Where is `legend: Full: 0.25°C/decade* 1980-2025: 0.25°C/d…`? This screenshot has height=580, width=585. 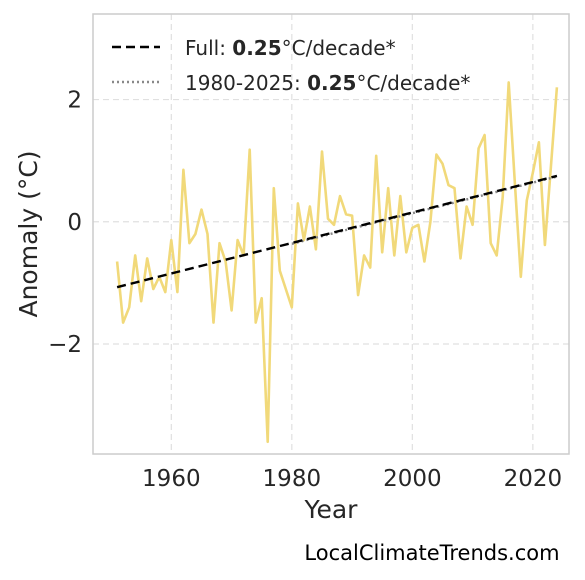
legend: Full: 0.25°C/decade* 1980-2025: 0.25°C/d… is located at coordinates (291, 65).